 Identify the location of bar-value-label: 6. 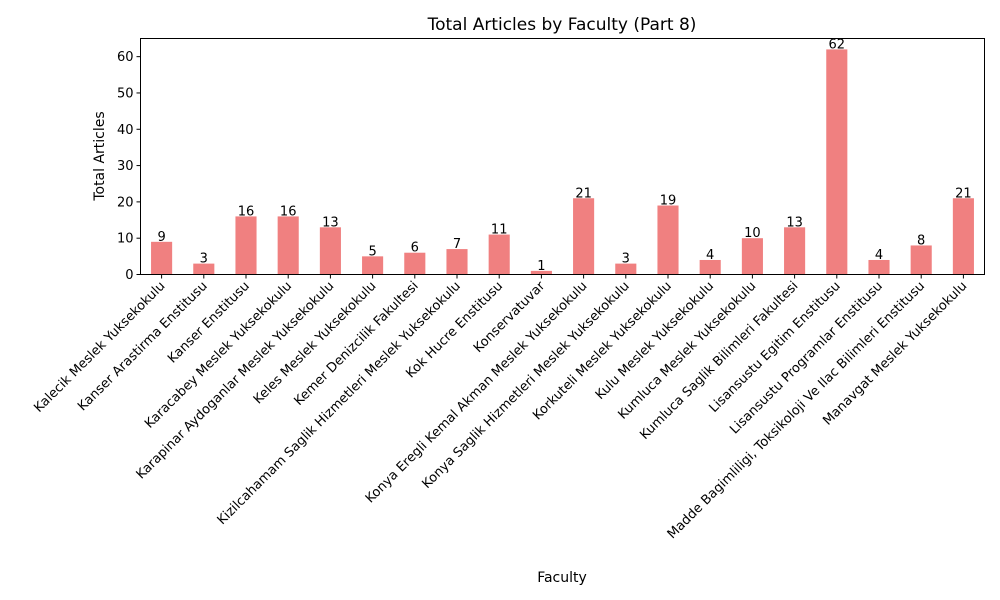
(415, 248).